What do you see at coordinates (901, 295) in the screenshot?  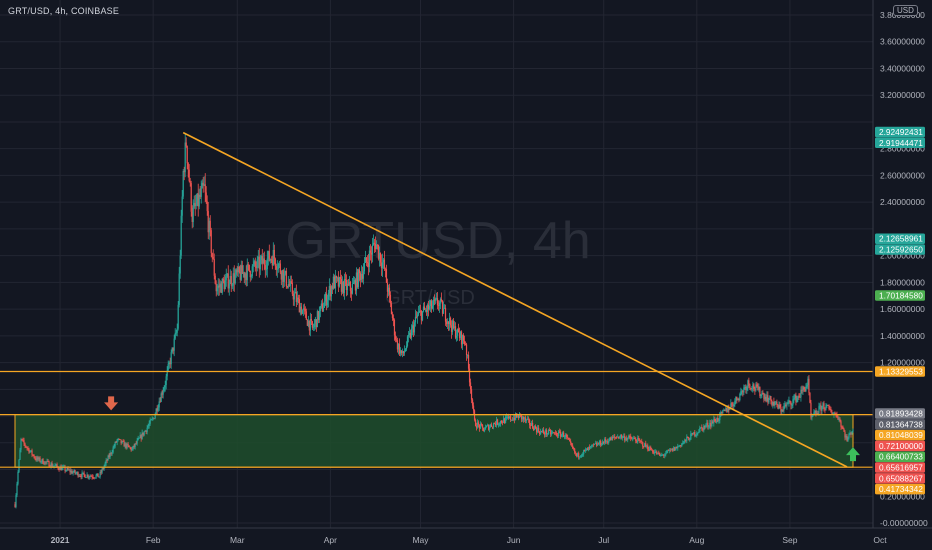 I see `price-label-text: 1.70184580` at bounding box center [901, 295].